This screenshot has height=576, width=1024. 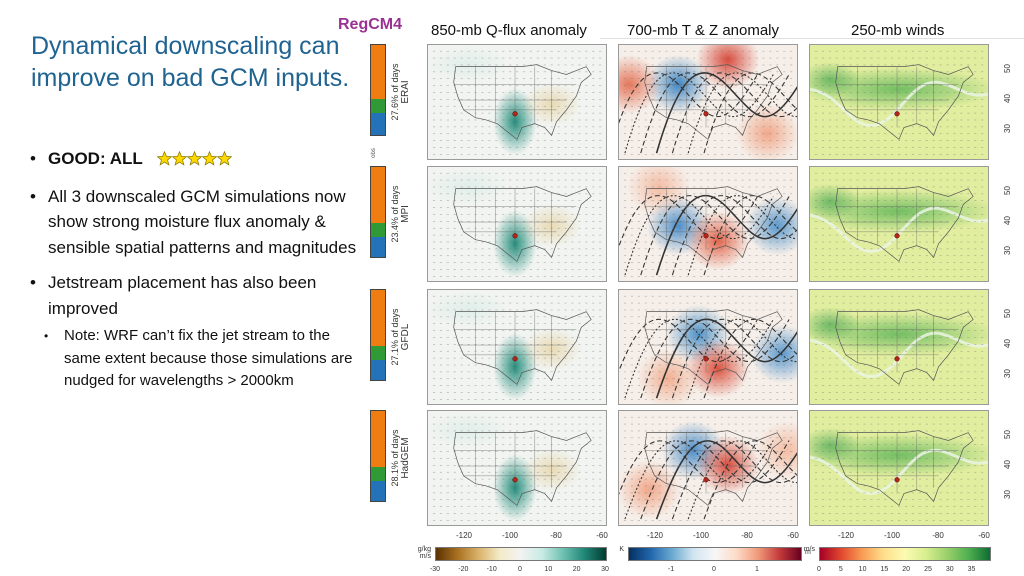 What do you see at coordinates (899, 102) in the screenshot?
I see `map-panel-winds-erai` at bounding box center [899, 102].